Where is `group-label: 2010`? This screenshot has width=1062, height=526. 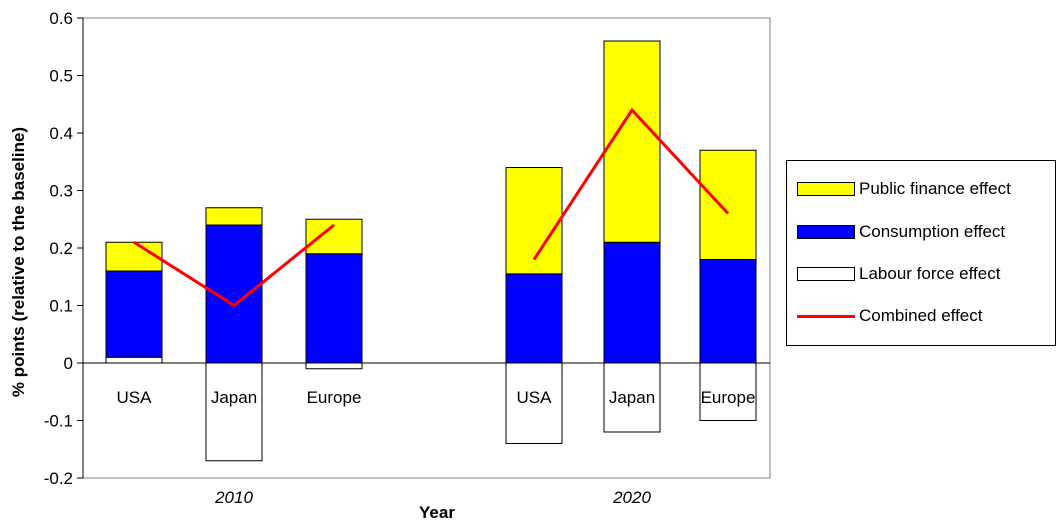 group-label: 2010 is located at coordinates (233, 497).